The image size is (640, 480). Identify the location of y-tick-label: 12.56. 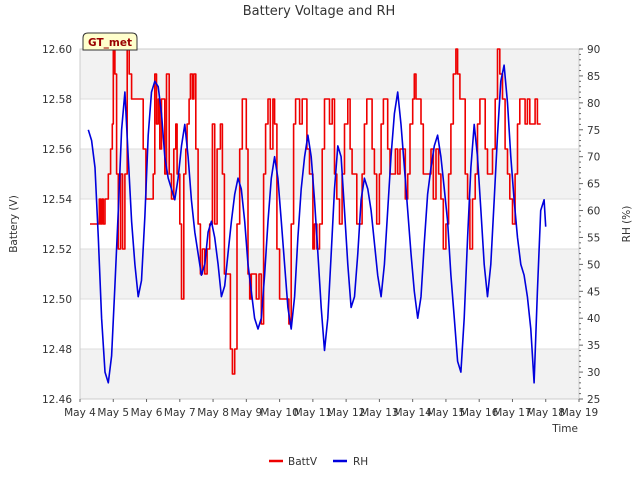
(57, 150).